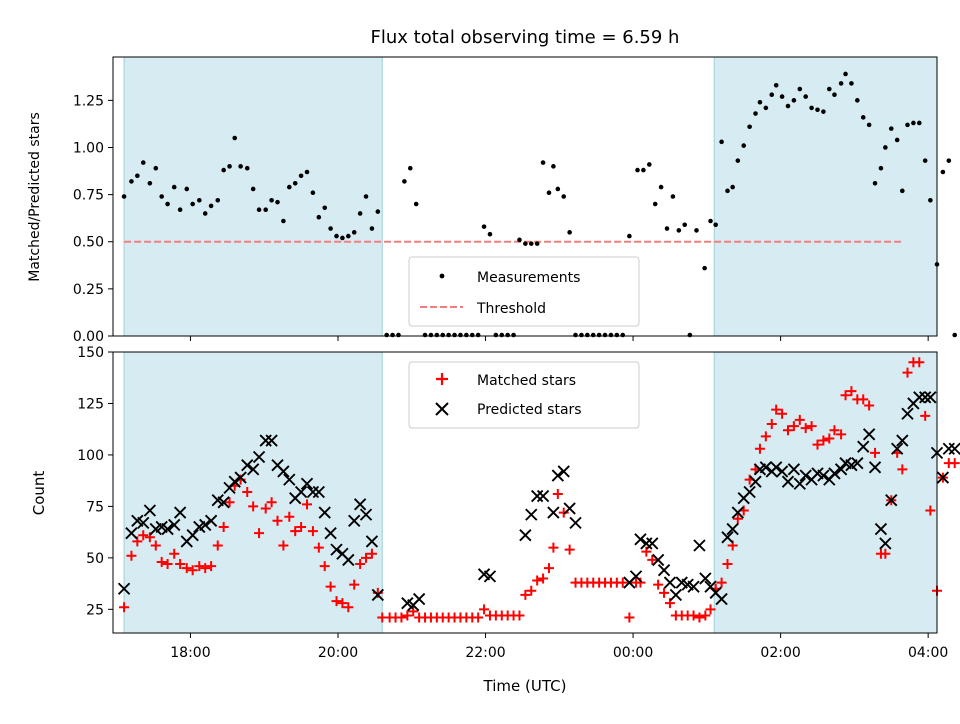 The height and width of the screenshot is (724, 960). Describe the element at coordinates (95, 481) in the screenshot. I see `bottom-y-axis-ticks: 25 50 75 100 125 150` at that location.